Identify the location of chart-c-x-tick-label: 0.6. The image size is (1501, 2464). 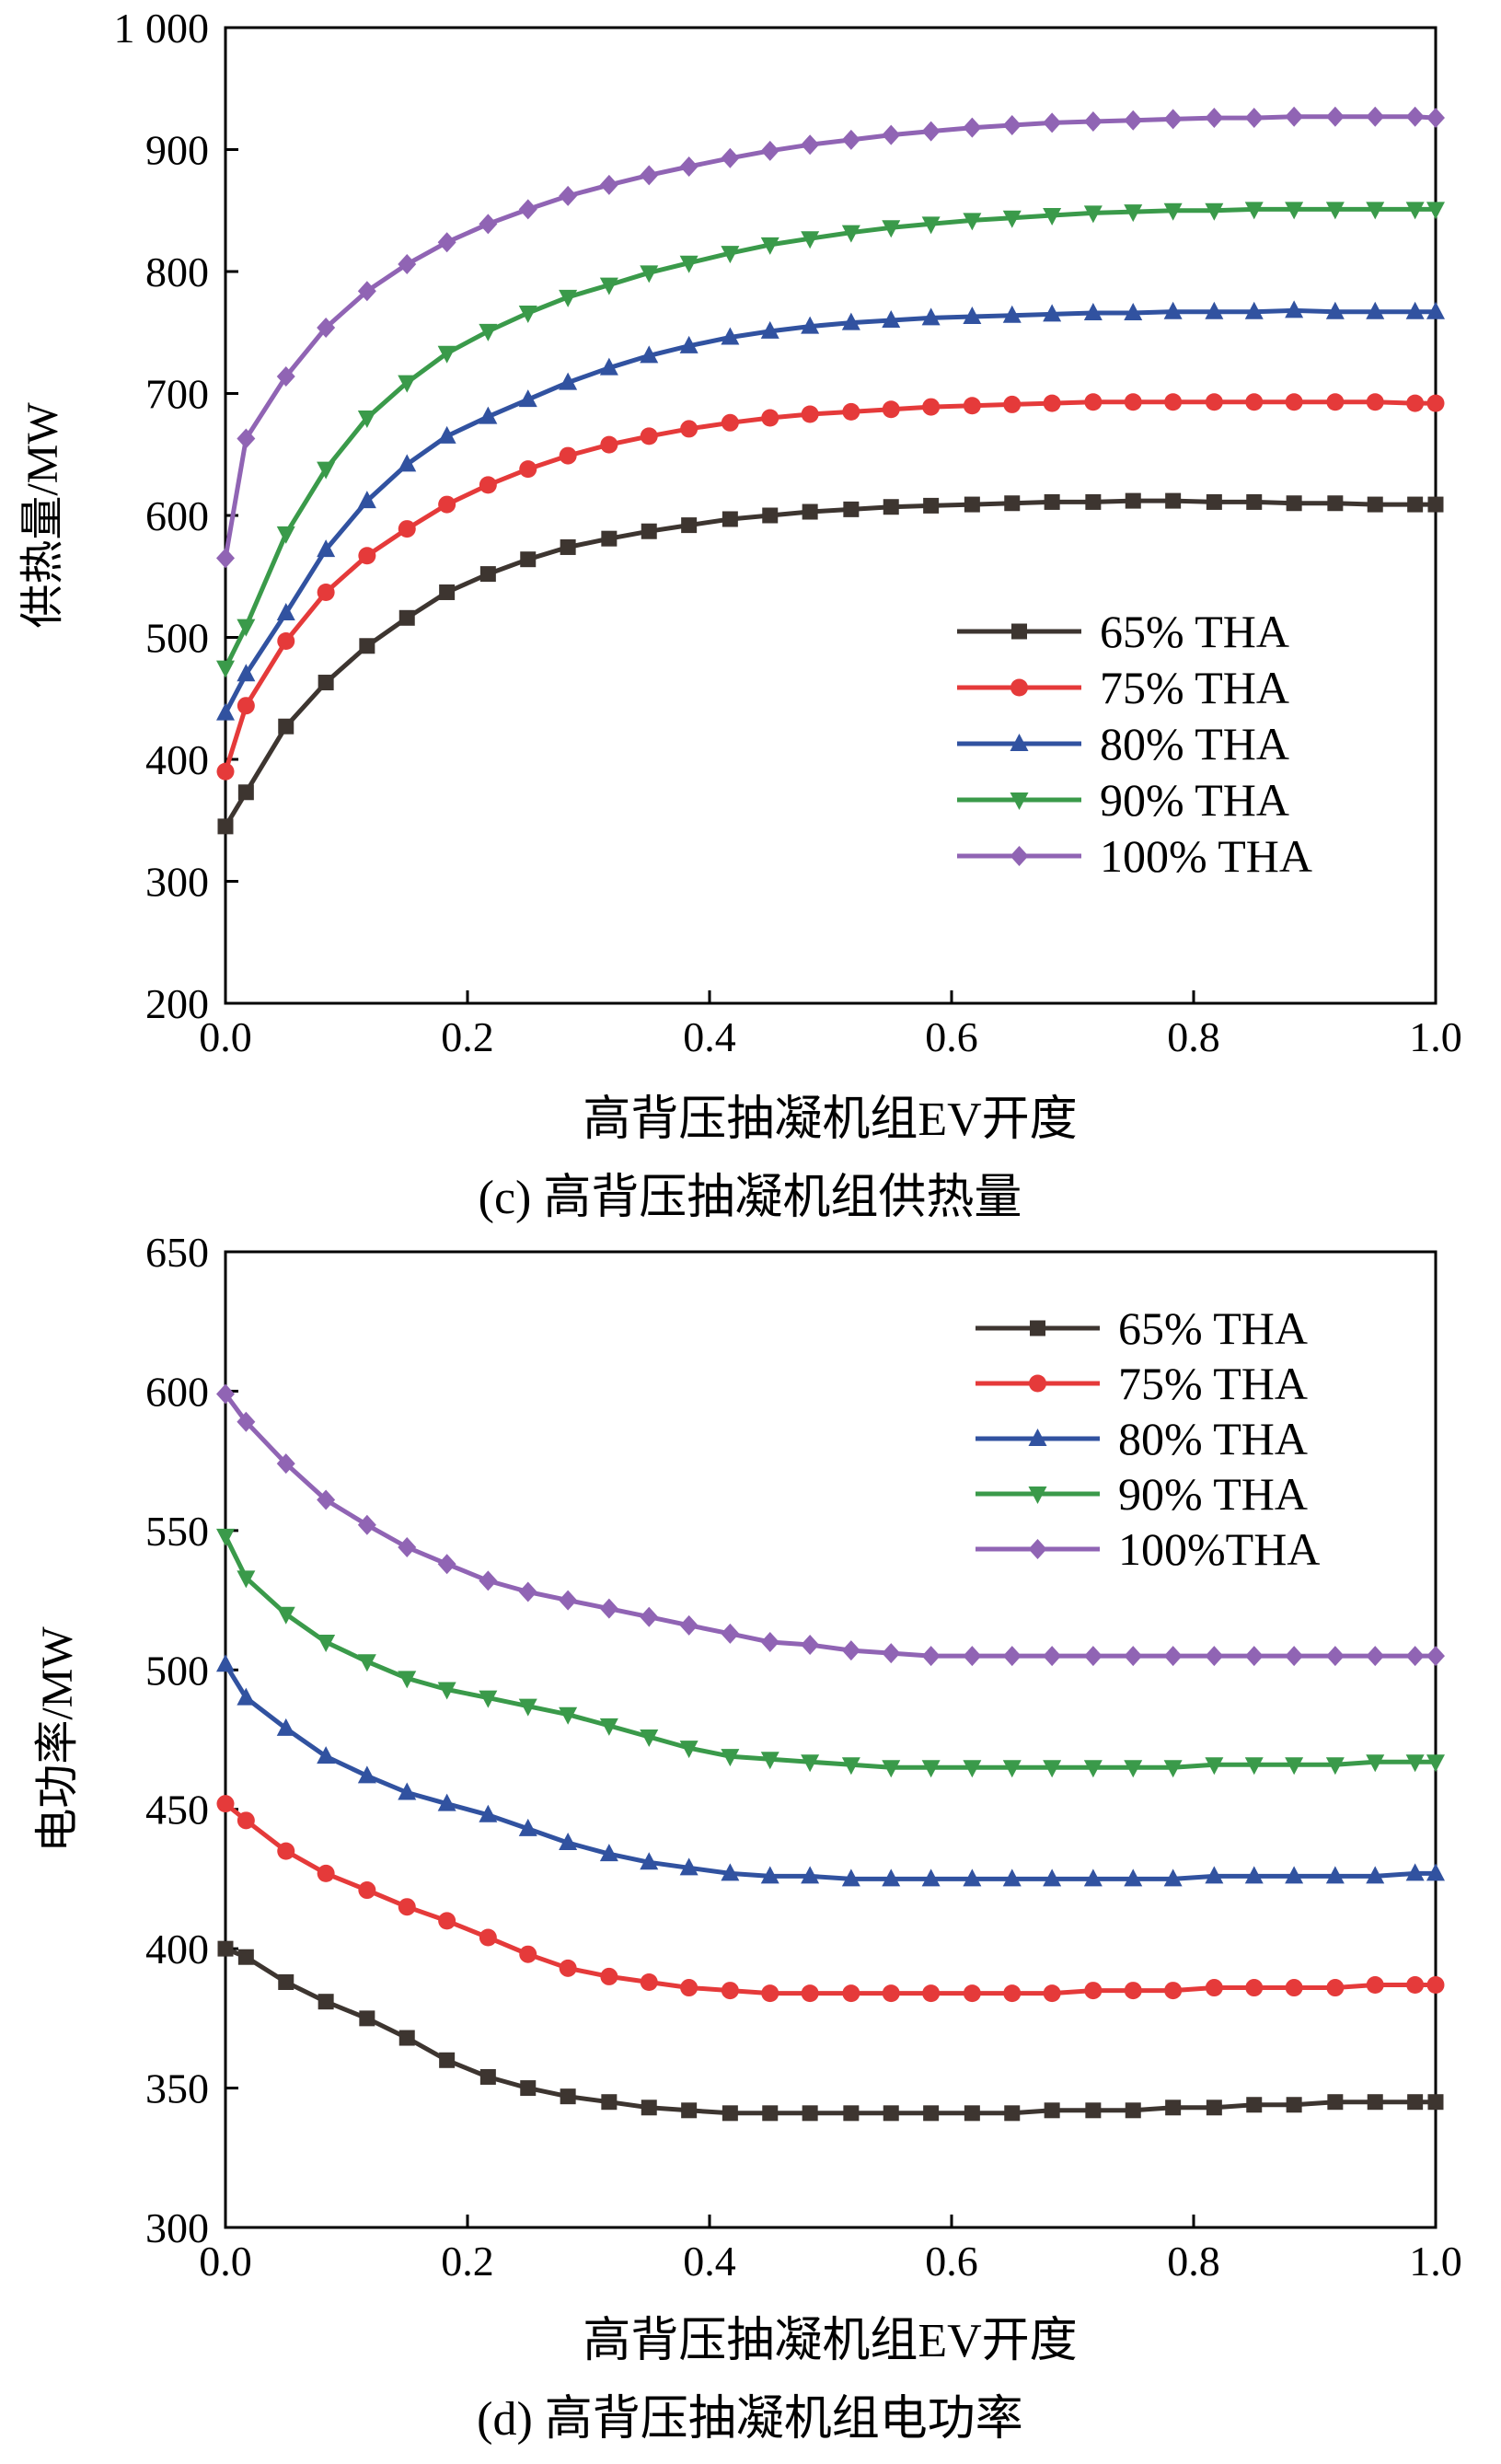
(951, 1036).